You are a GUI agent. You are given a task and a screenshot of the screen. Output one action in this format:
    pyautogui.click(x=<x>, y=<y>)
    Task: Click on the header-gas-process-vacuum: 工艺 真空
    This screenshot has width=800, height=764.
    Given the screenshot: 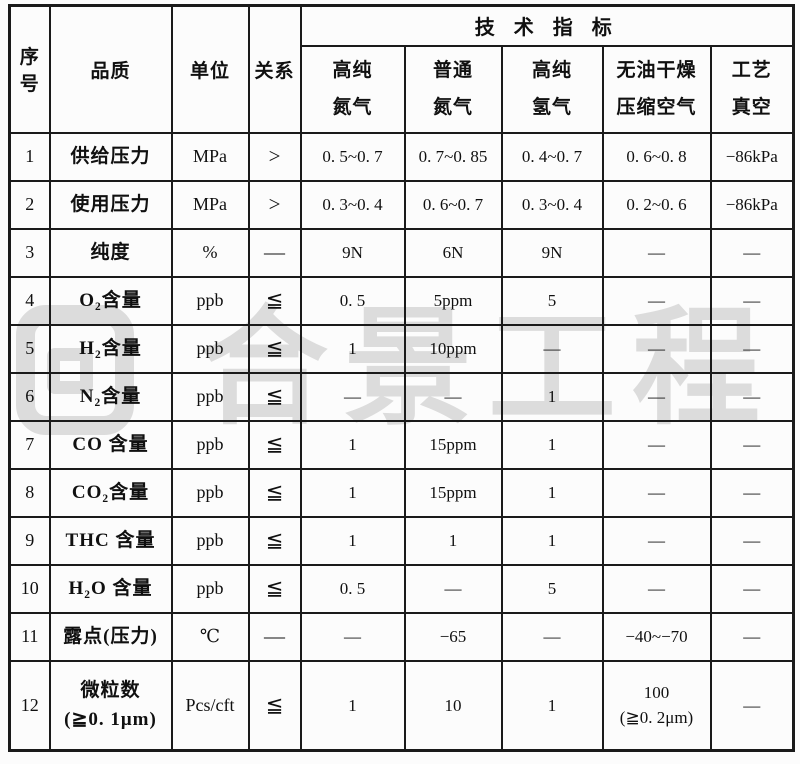 What is the action you would take?
    pyautogui.click(x=752, y=89)
    